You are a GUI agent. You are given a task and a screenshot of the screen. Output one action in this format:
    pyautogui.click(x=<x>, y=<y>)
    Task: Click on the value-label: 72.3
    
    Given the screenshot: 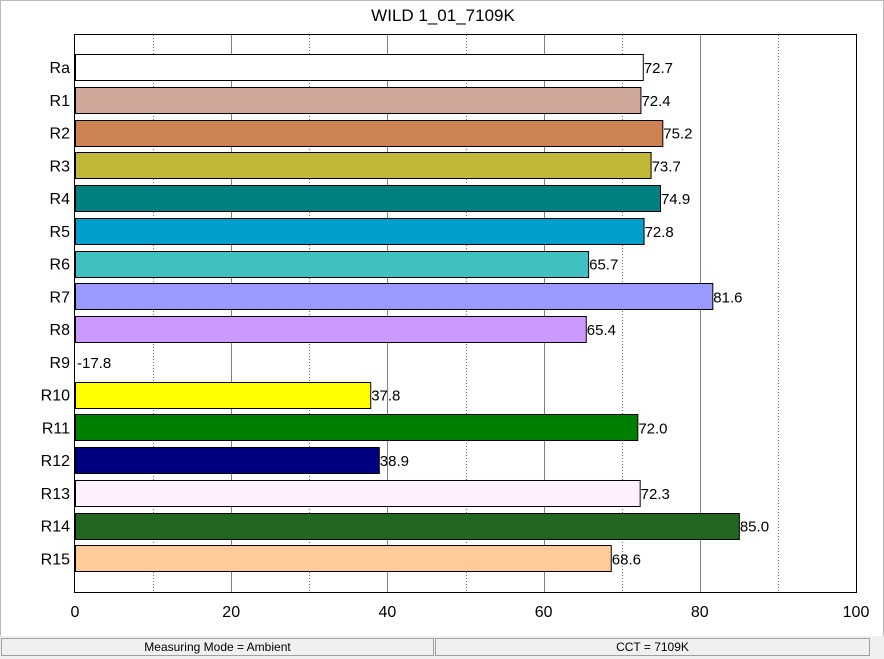 What is the action you would take?
    pyautogui.click(x=655, y=494)
    